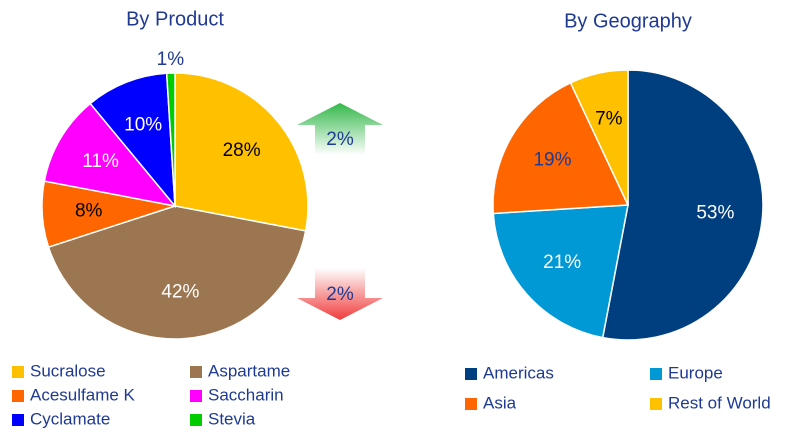 The width and height of the screenshot is (810, 432). What do you see at coordinates (70, 418) in the screenshot?
I see `legend-label: Cyclamate` at bounding box center [70, 418].